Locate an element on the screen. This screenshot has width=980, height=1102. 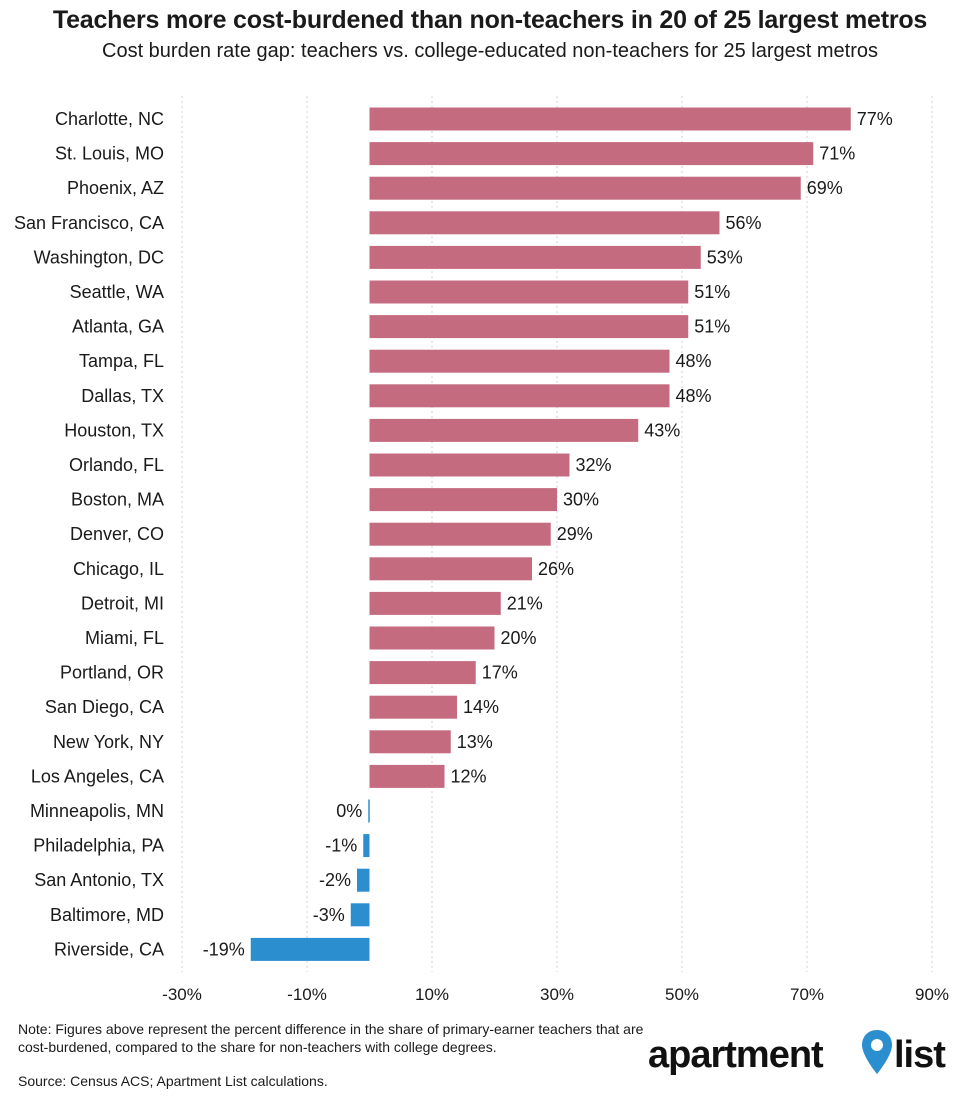
category-label: Houston, TX is located at coordinates (114, 430).